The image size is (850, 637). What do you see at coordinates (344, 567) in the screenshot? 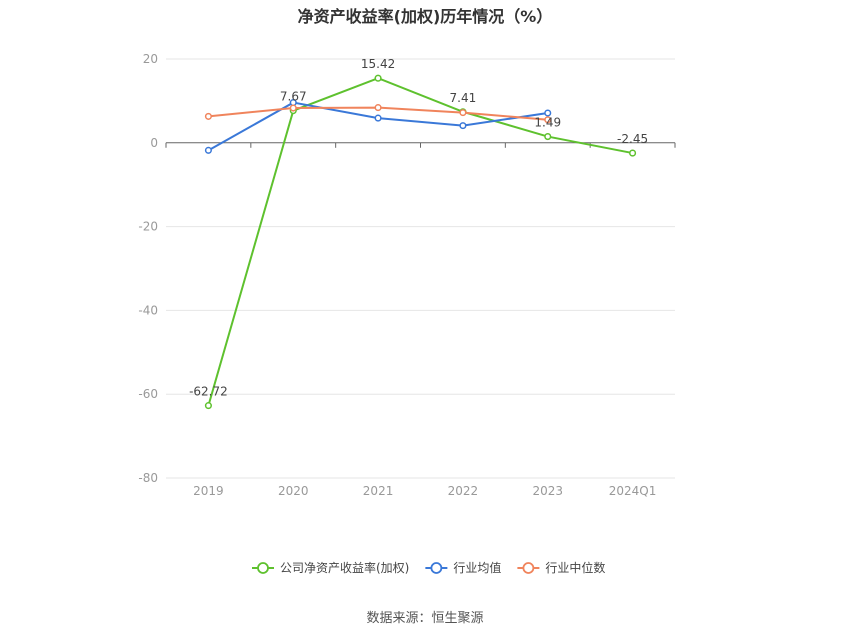
I see `legend-label: 公司净资产收益率(加权)` at bounding box center [344, 567].